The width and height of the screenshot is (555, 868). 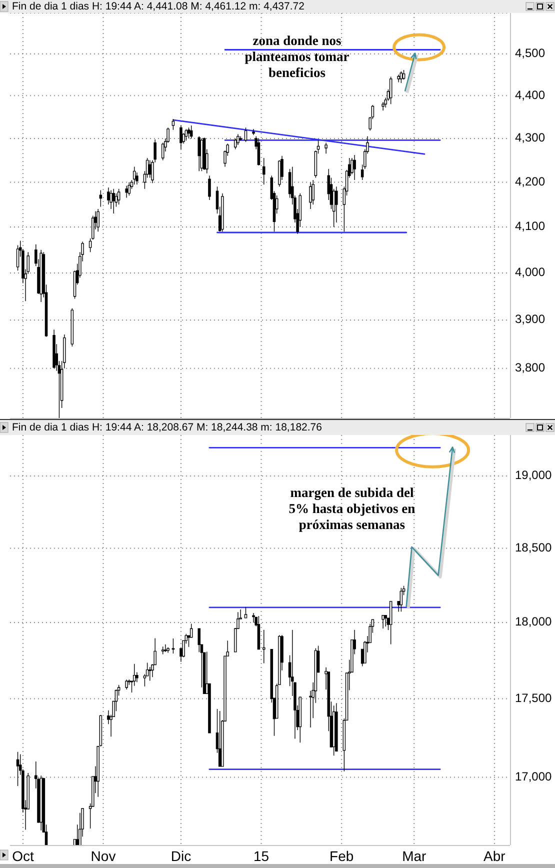 I want to click on x-tick-label: 15, so click(x=262, y=856).